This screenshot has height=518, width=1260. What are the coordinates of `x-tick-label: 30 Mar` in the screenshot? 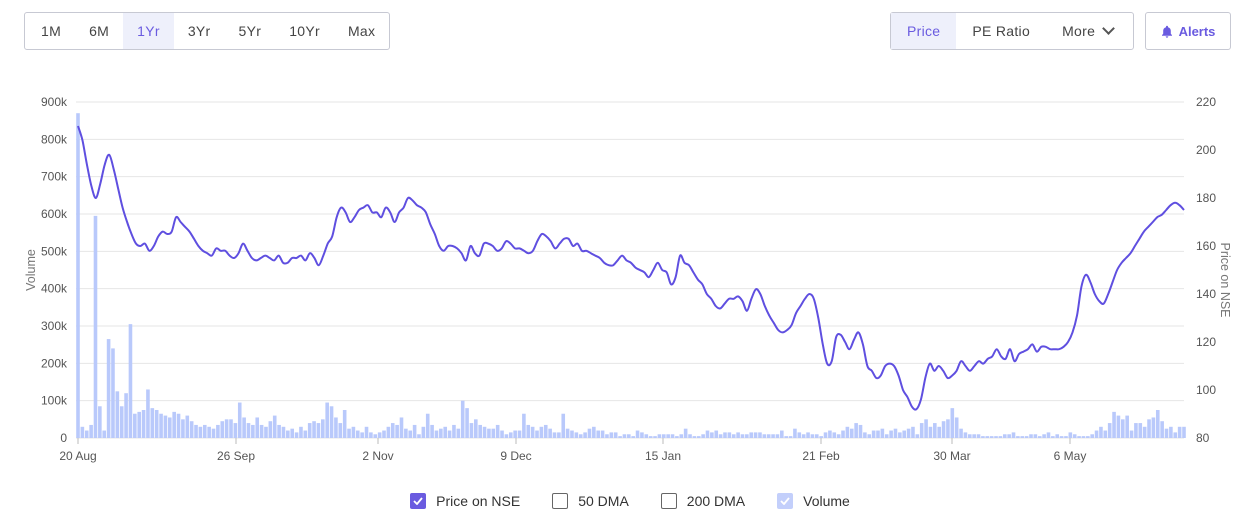 It's located at (951, 456).